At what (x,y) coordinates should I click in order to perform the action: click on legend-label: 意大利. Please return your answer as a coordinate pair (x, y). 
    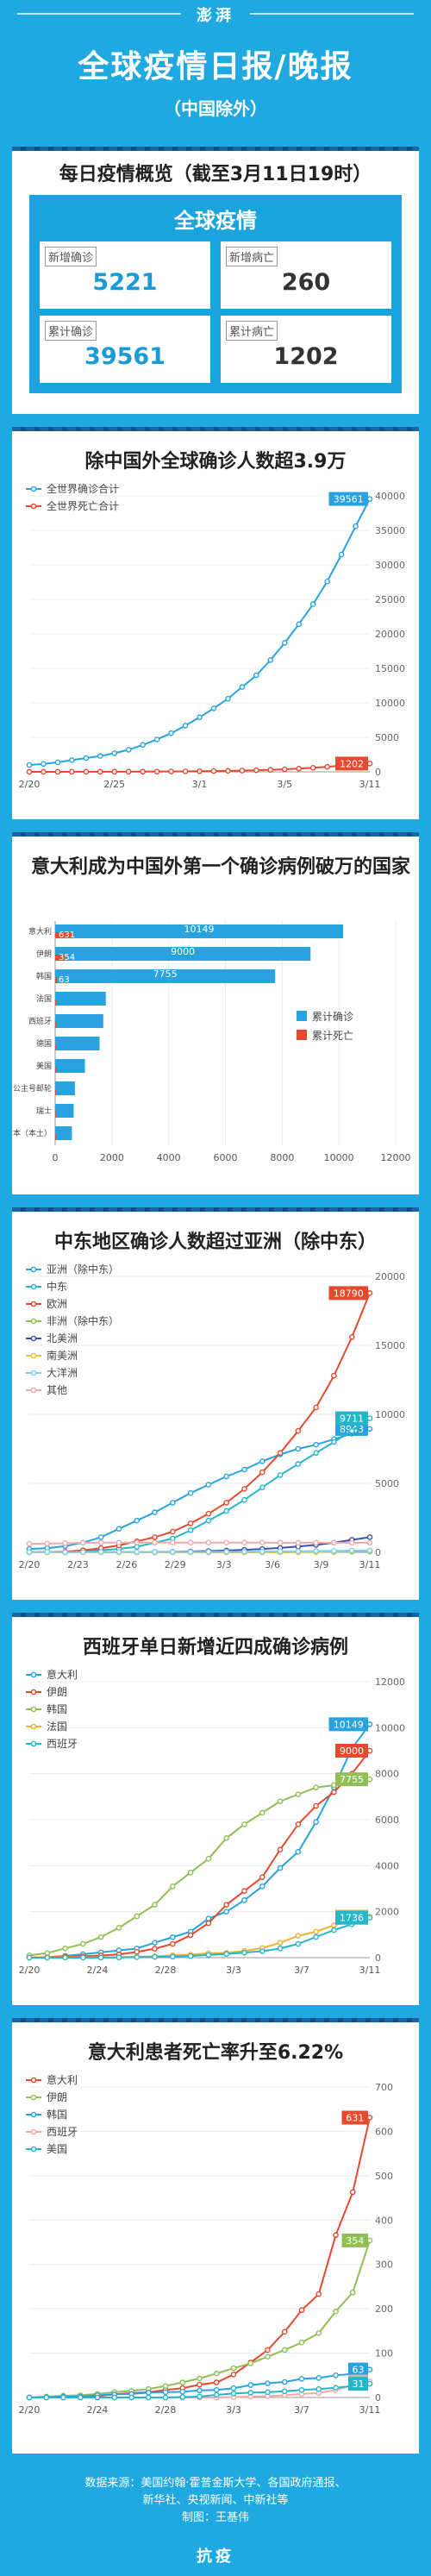
    Looking at the image, I should click on (62, 2079).